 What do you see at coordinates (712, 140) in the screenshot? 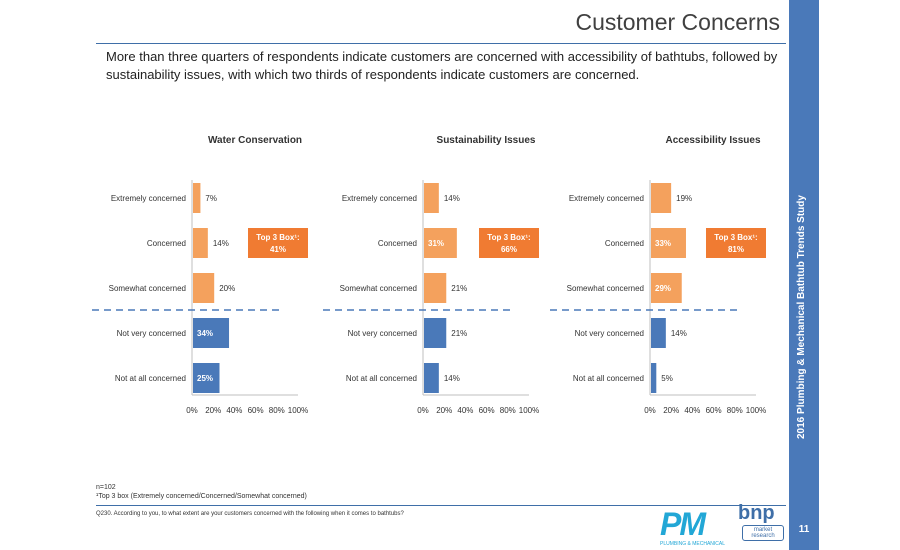
I see `accessibility-issues-chart-title: Accessibility Issues` at bounding box center [712, 140].